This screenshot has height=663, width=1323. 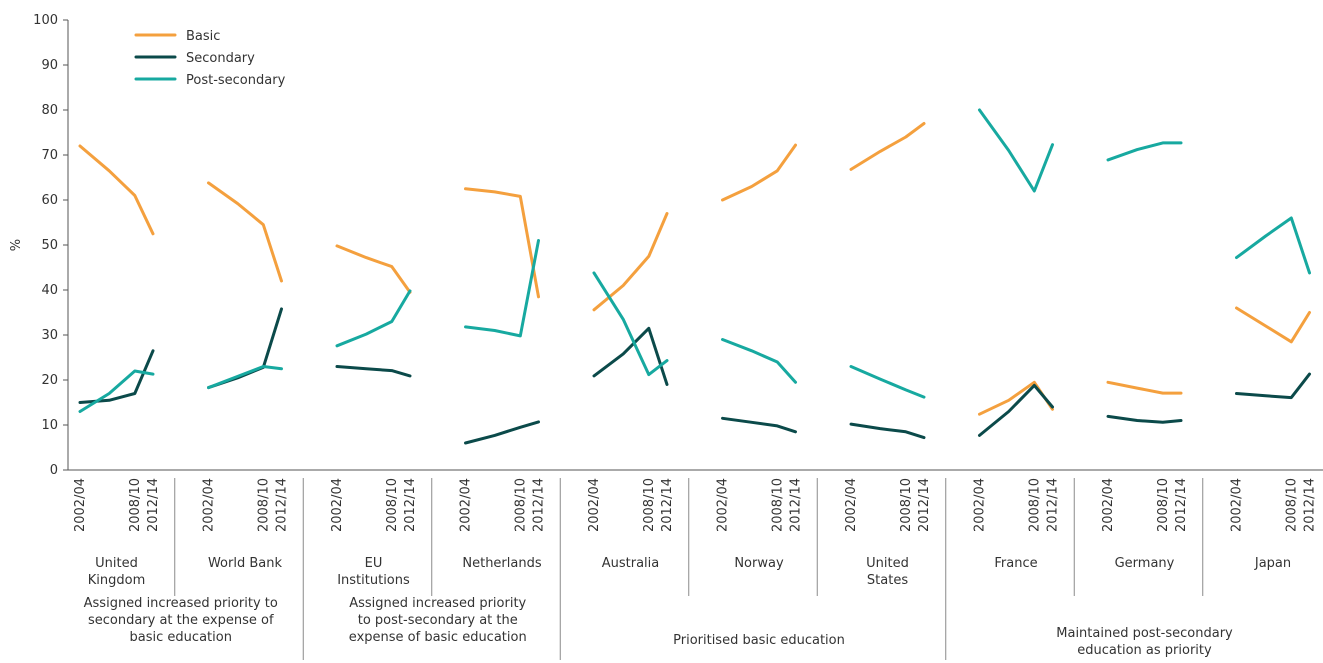 What do you see at coordinates (438, 637) in the screenshot?
I see `group-label: expense of basic education` at bounding box center [438, 637].